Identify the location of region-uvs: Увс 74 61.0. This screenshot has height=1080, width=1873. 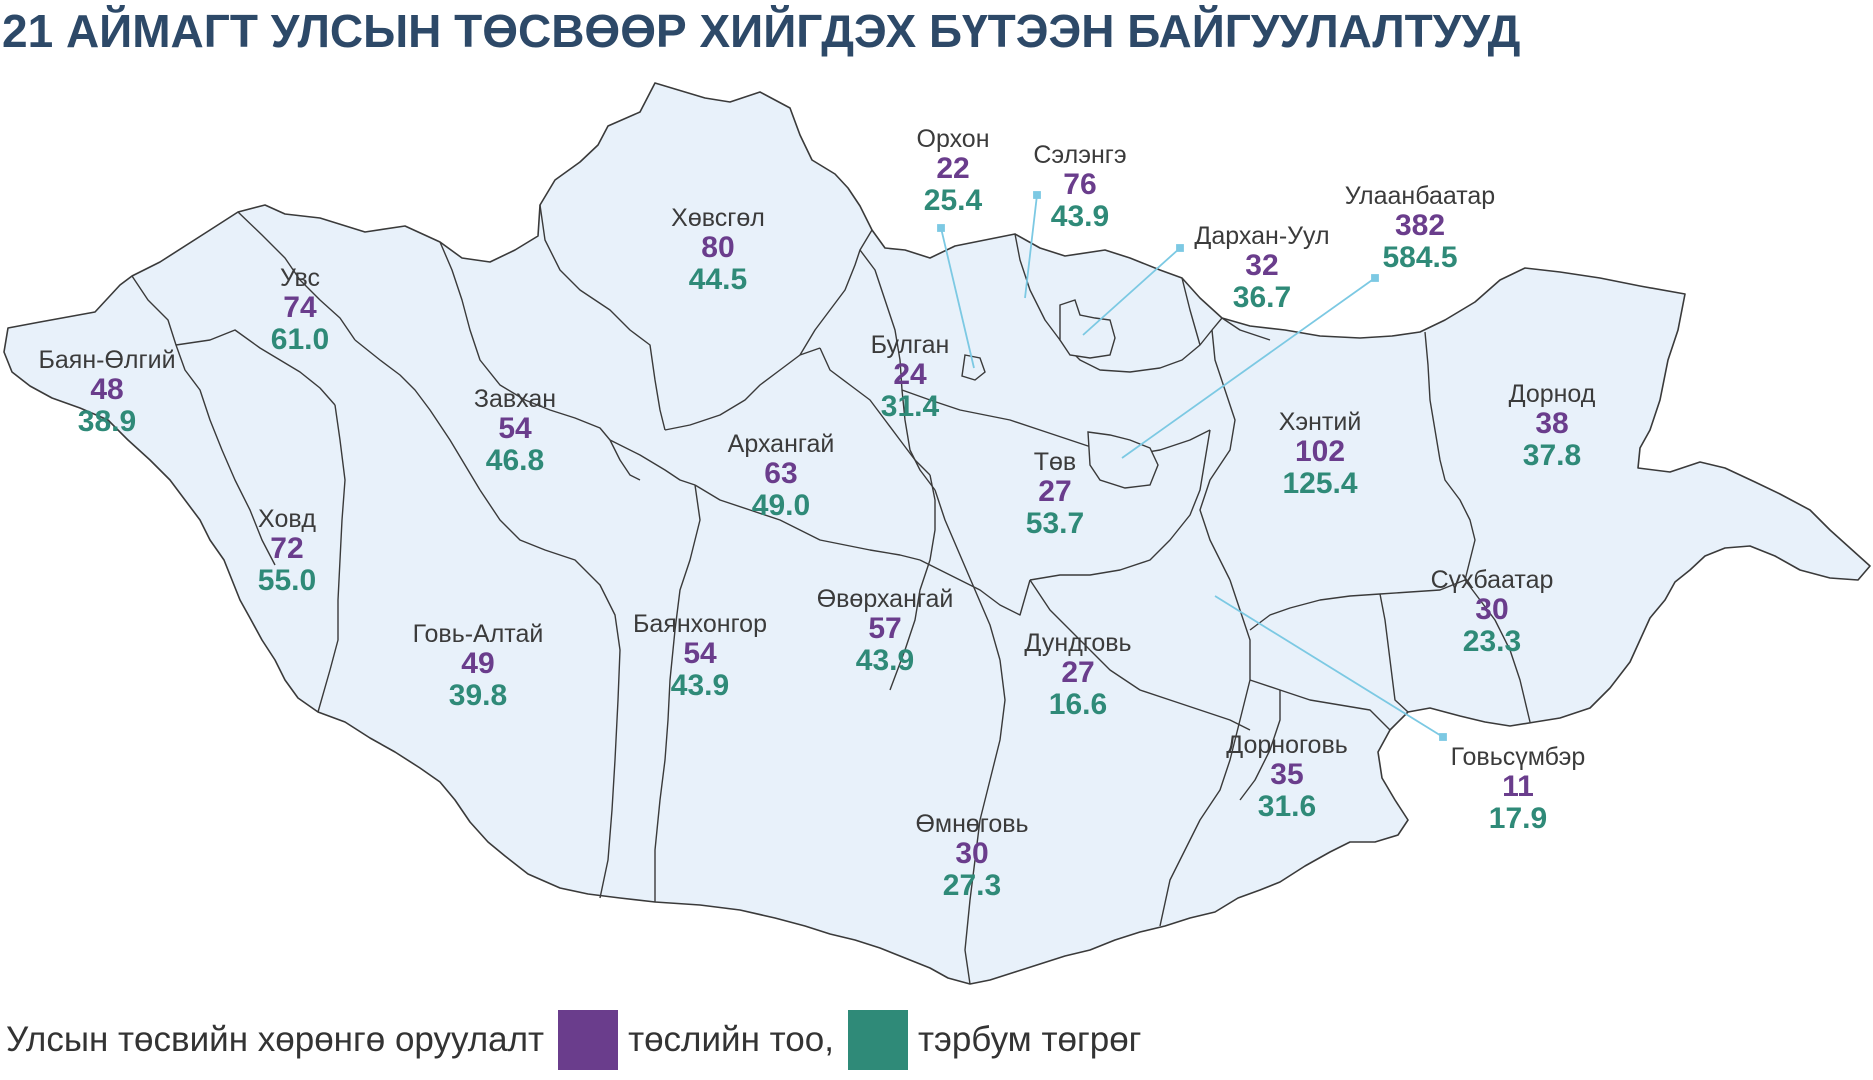
(300, 310).